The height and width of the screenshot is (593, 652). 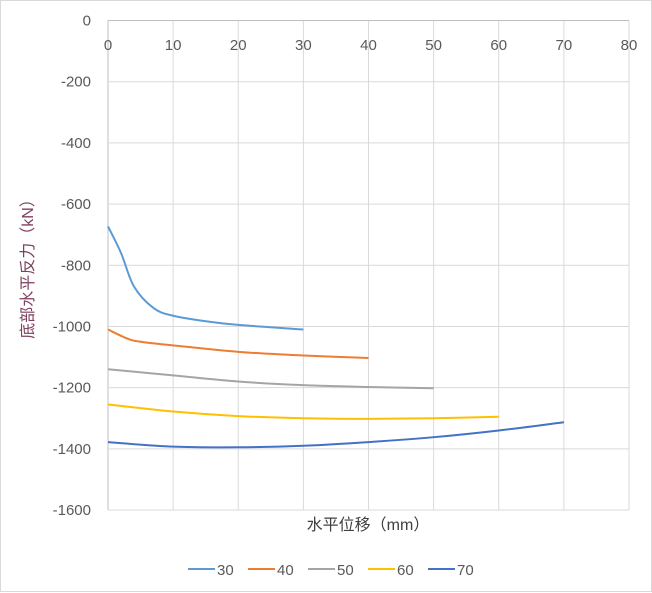 I want to click on x-tick-label: 70, so click(x=564, y=45).